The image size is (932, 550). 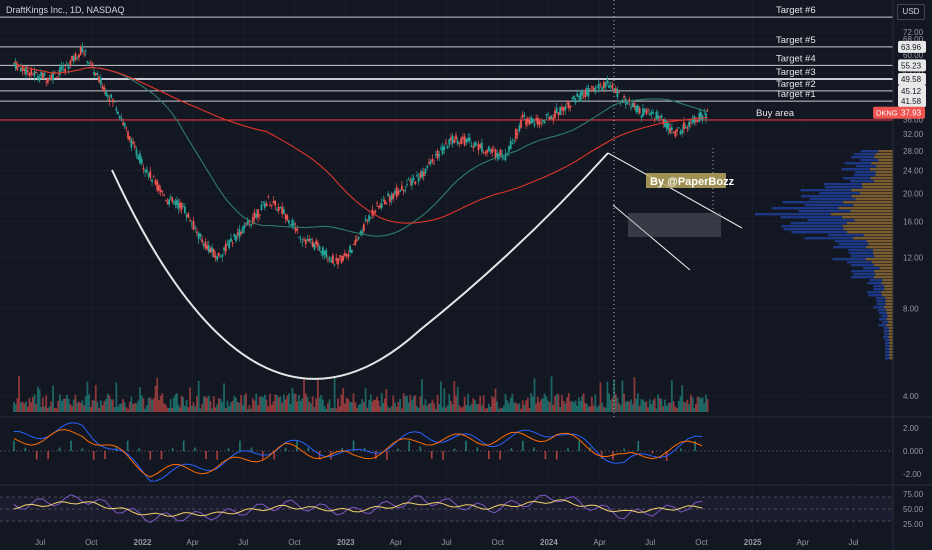 I want to click on price-tick-label: 68.00, so click(x=913, y=39).